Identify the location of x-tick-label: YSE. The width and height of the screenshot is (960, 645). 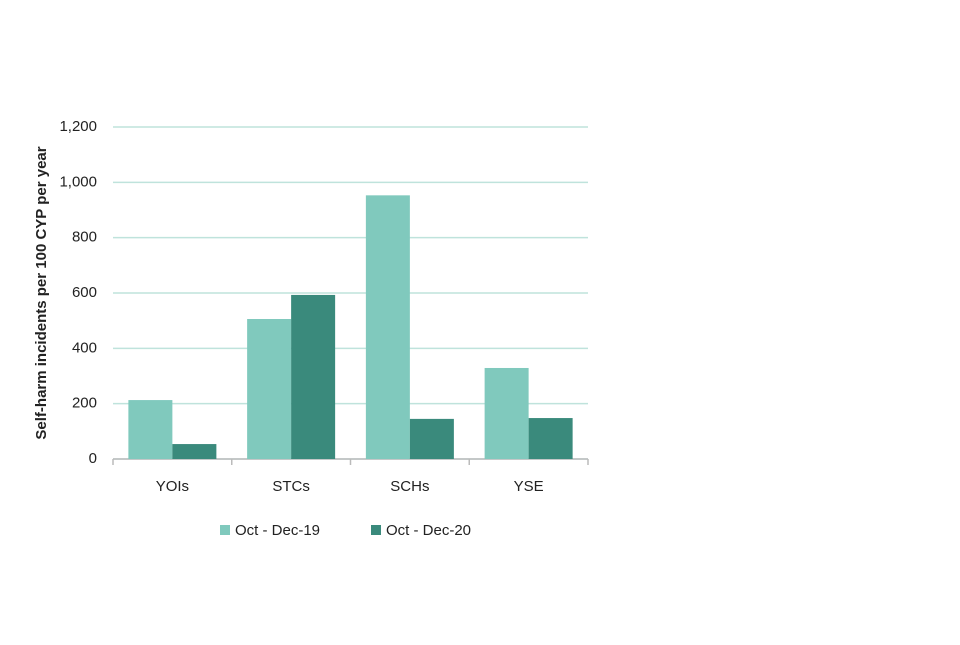
(529, 486).